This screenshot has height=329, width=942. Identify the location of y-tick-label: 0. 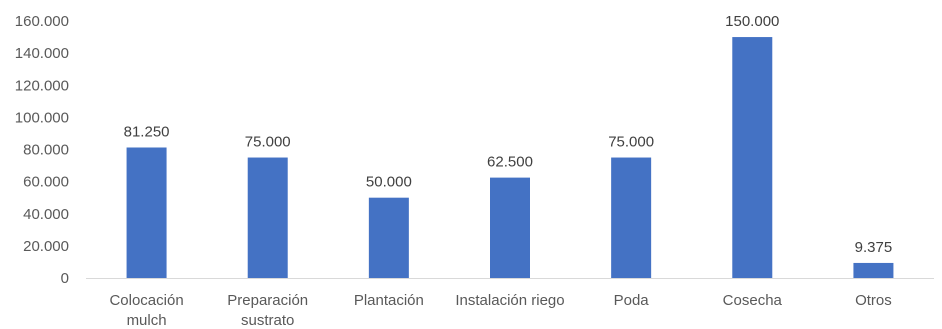
(65, 278).